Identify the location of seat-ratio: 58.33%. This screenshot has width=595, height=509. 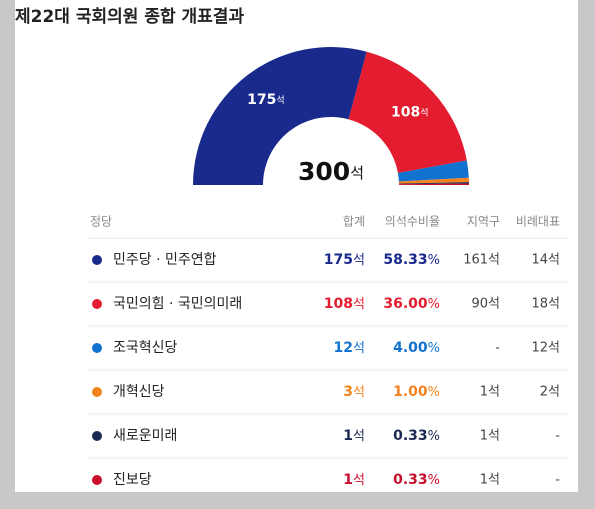
(411, 260).